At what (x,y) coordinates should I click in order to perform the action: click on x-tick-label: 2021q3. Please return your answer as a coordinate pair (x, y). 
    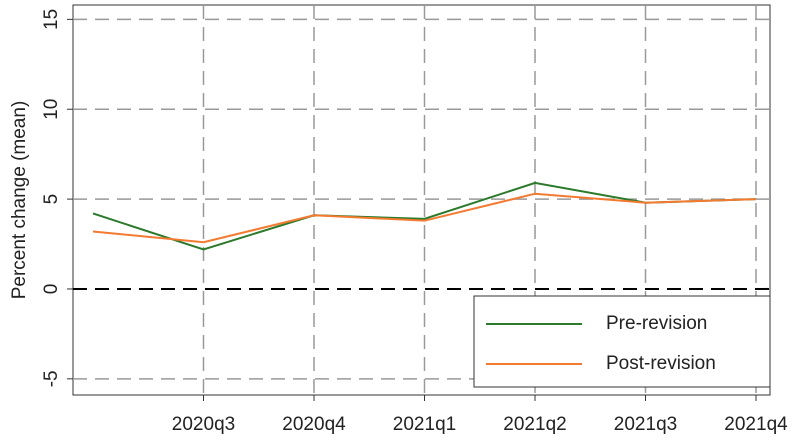
    Looking at the image, I should click on (645, 424).